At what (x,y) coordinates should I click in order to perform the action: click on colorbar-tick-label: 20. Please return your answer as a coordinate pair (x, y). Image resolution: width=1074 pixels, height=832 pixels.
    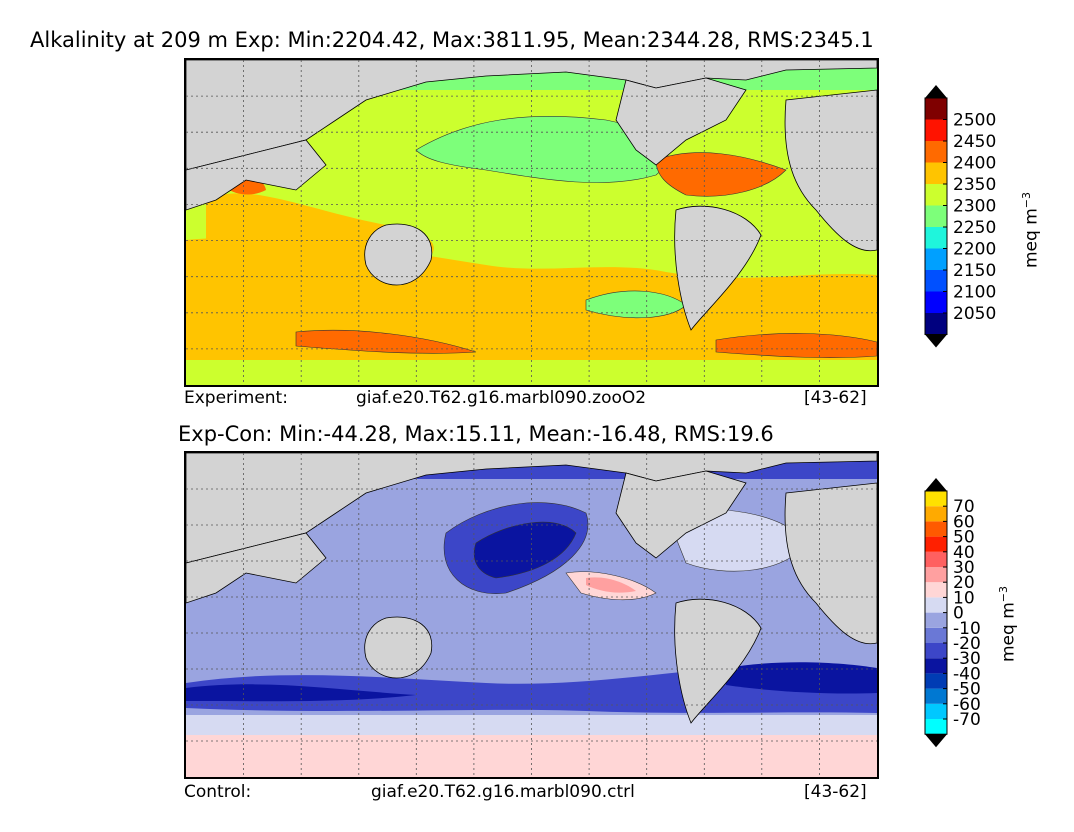
    Looking at the image, I should click on (964, 583).